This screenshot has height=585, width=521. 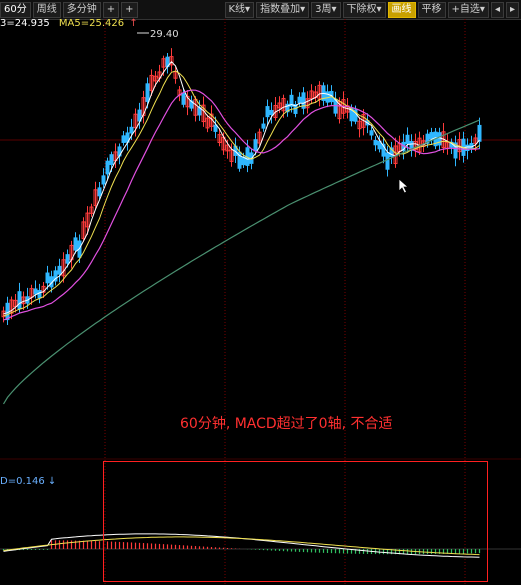 I want to click on mouse-cursor-icon, so click(x=404, y=186).